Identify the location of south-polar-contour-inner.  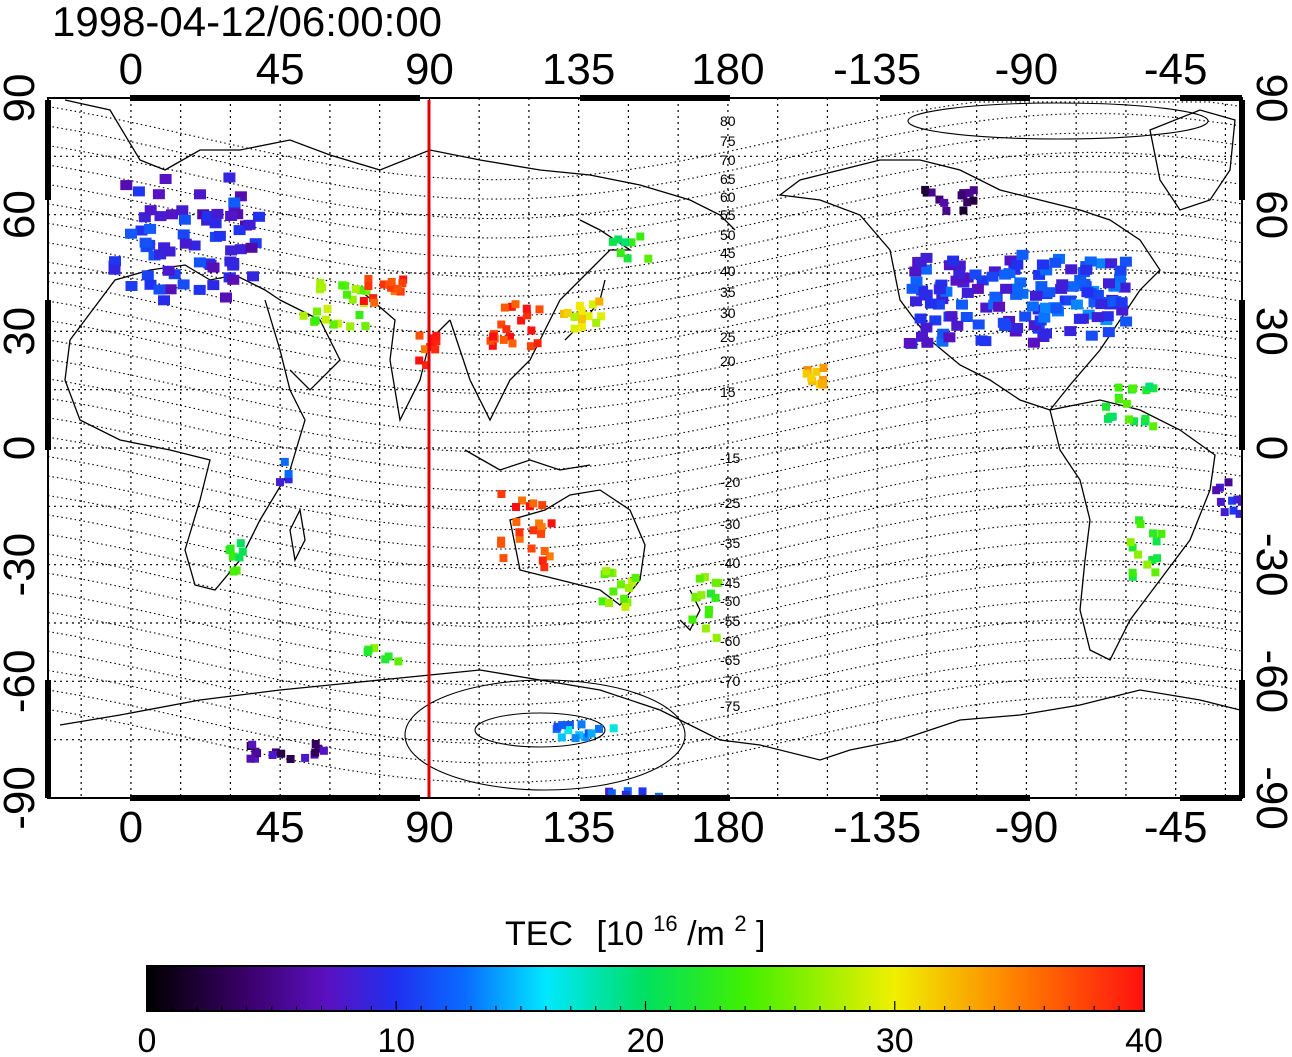
(540, 730).